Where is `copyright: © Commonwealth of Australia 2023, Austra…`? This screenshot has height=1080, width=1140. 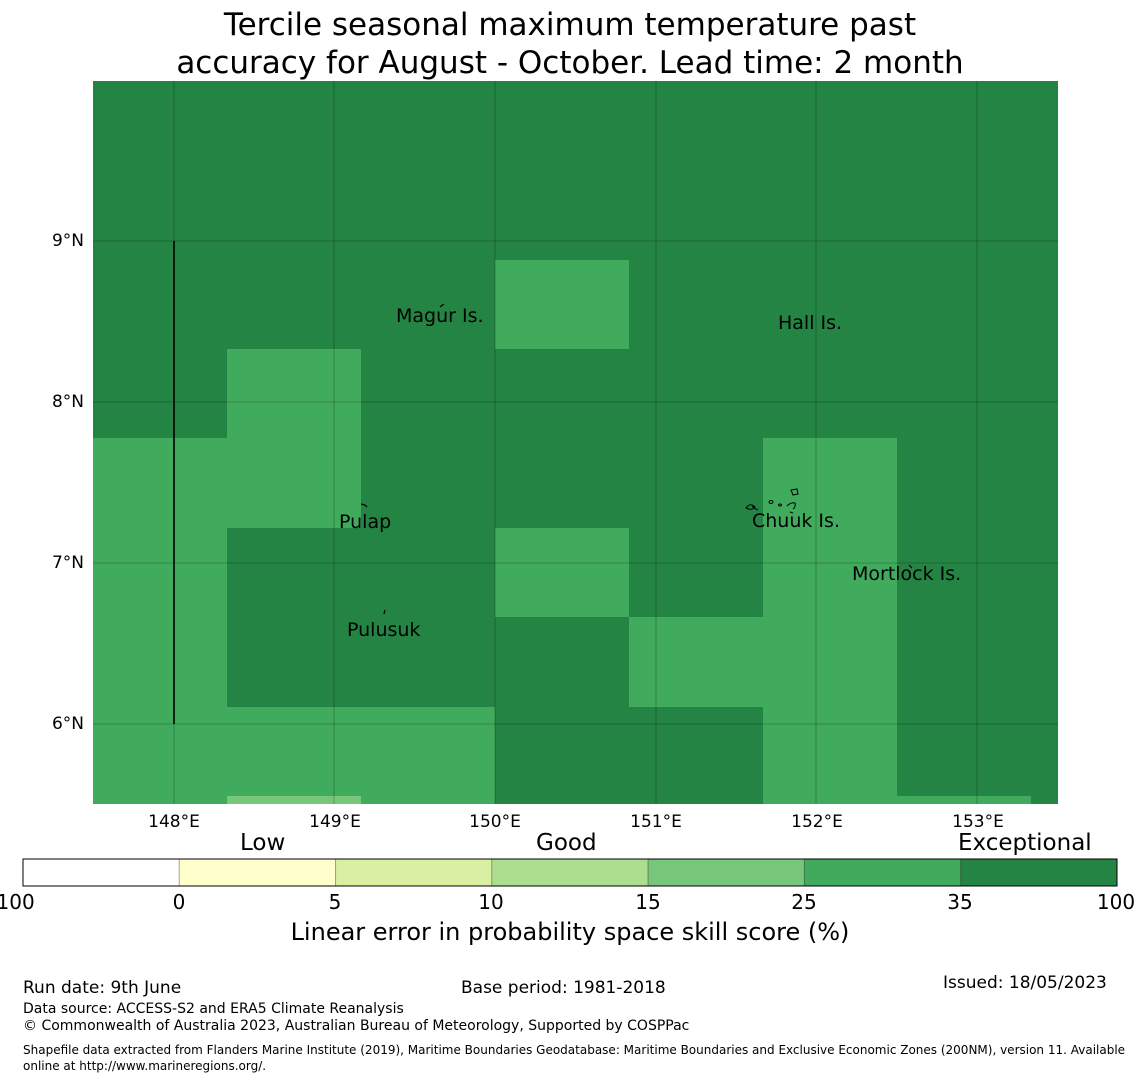
copyright: © Commonwealth of Australia 2023, Austra… is located at coordinates (356, 1026).